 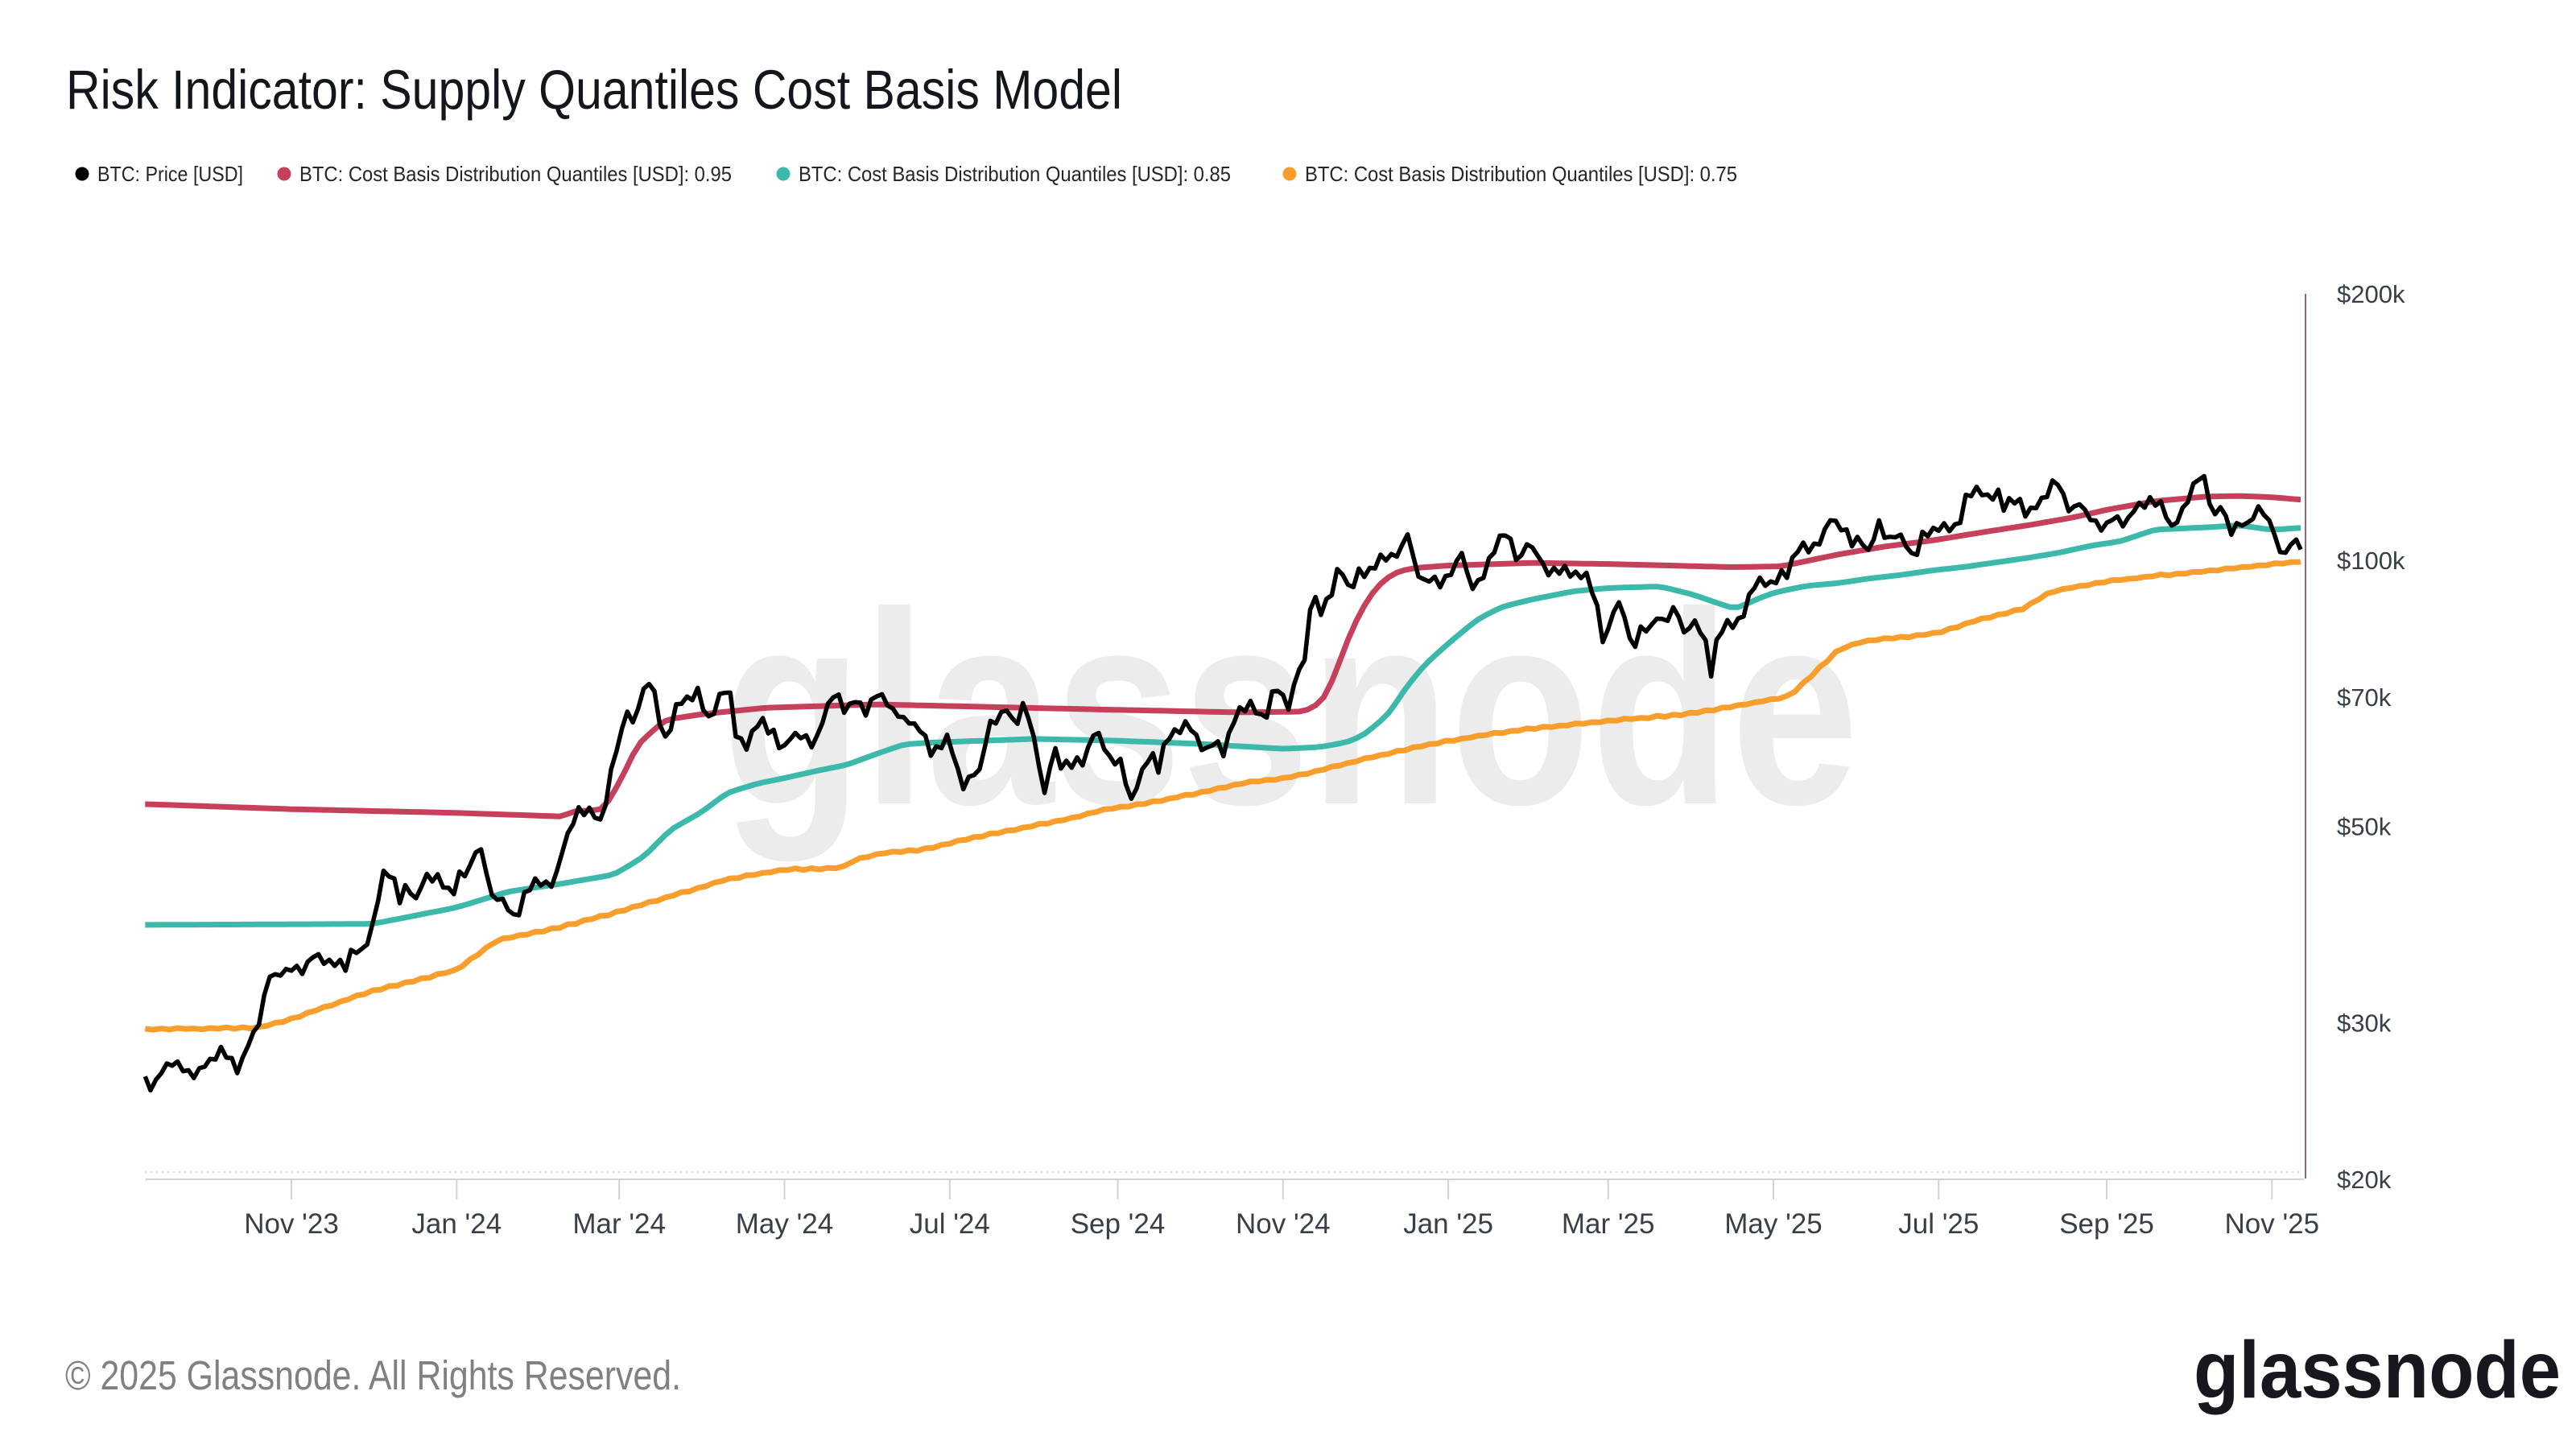 I want to click on svg-text: Nov '25, so click(x=2272, y=1224).